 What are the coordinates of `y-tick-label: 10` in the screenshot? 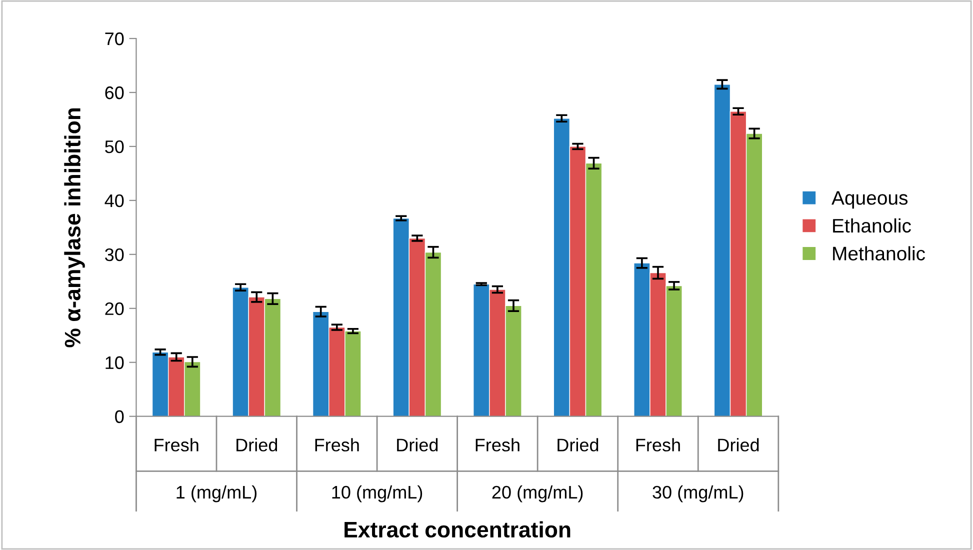 It's located at (115, 363).